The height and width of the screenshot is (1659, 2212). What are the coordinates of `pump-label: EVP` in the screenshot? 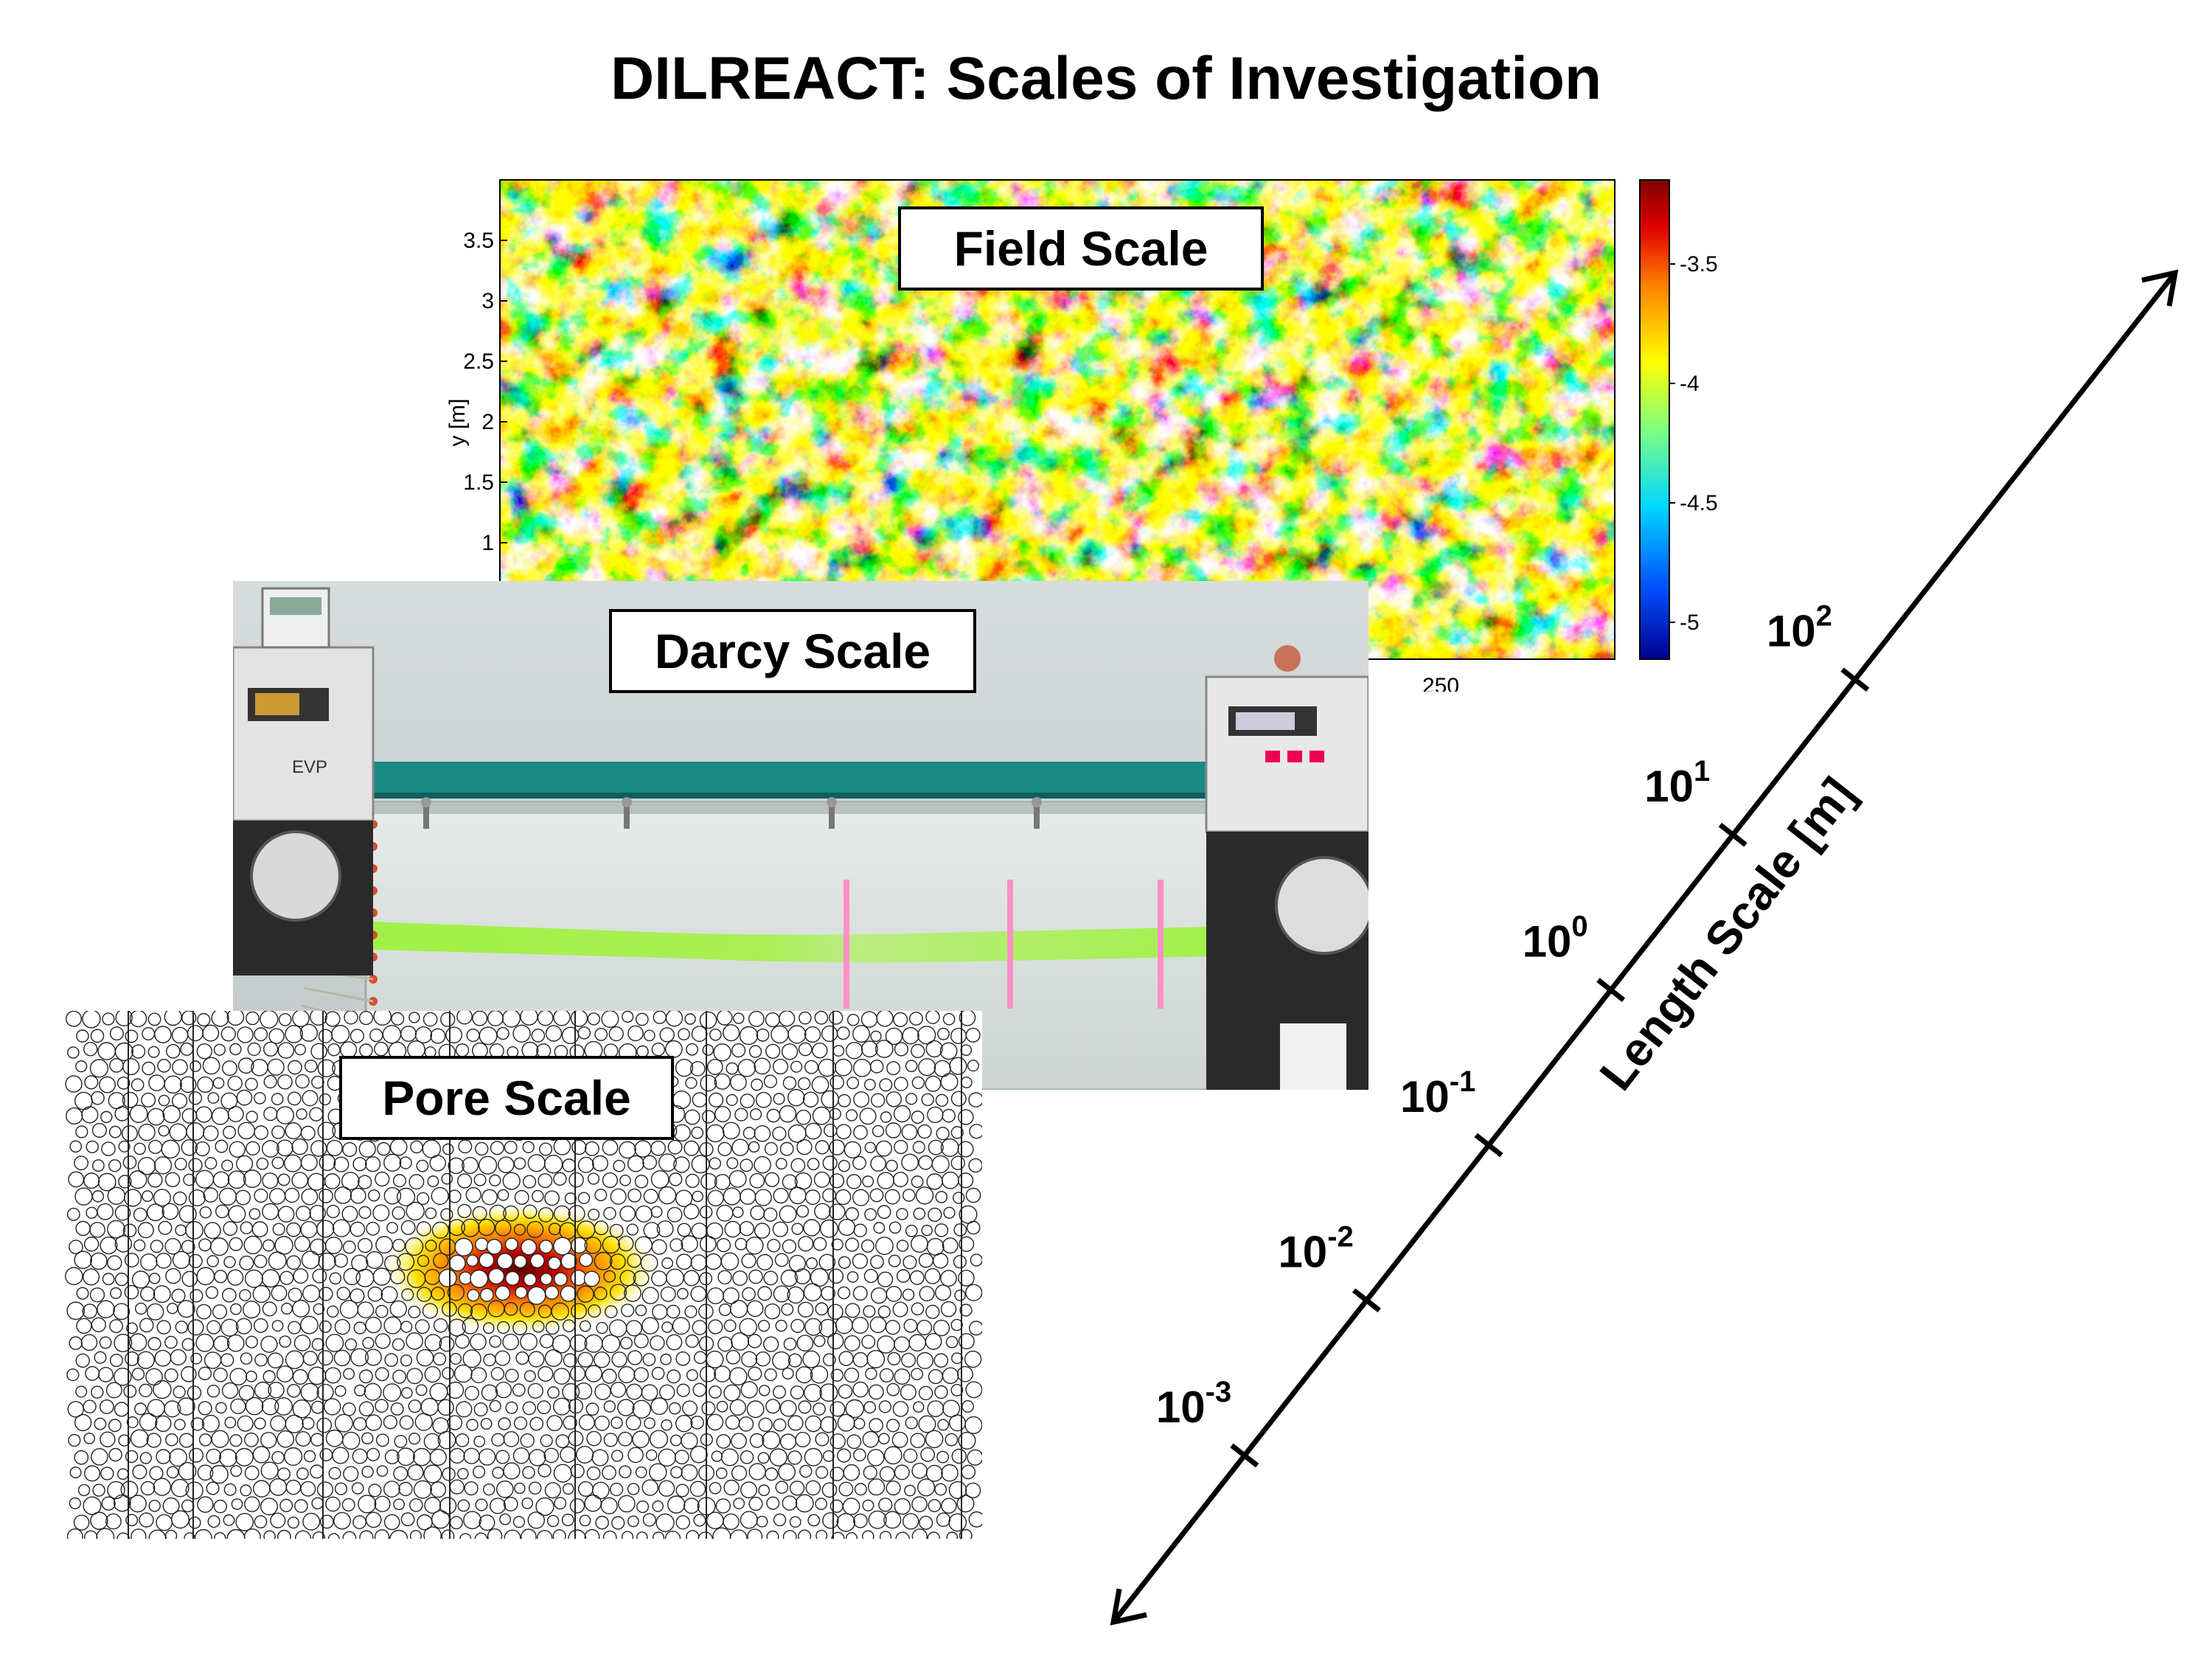 It's located at (309, 767).